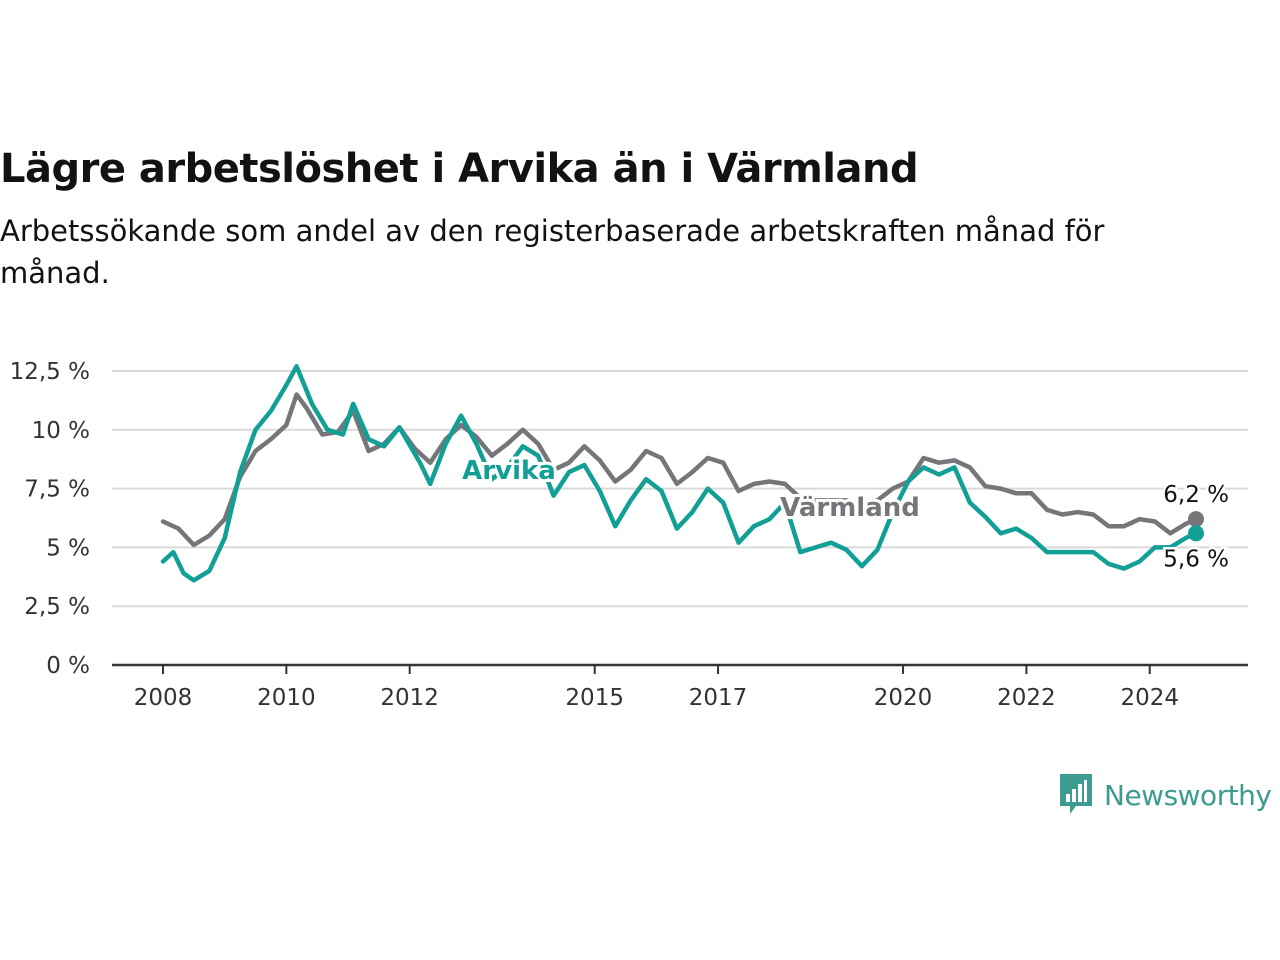 The image size is (1280, 960). I want to click on x-tick-label: 2022, so click(1026, 698).